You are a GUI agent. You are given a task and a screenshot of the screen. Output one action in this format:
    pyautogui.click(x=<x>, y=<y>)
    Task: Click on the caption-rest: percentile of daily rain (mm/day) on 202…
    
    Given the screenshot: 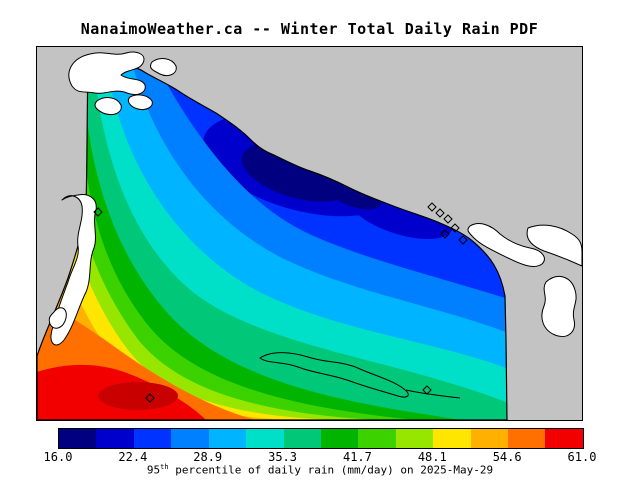 What is the action you would take?
    pyautogui.click(x=331, y=470)
    